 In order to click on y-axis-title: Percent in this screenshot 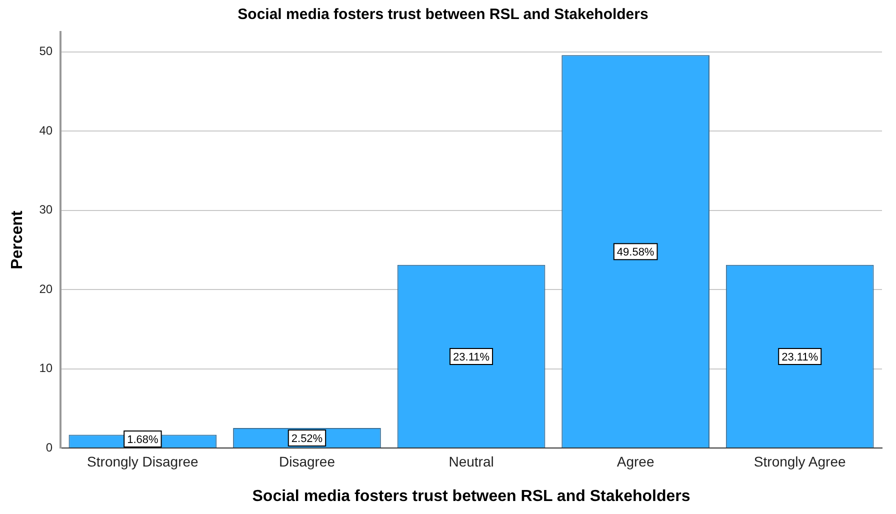, I will do `click(17, 240)`.